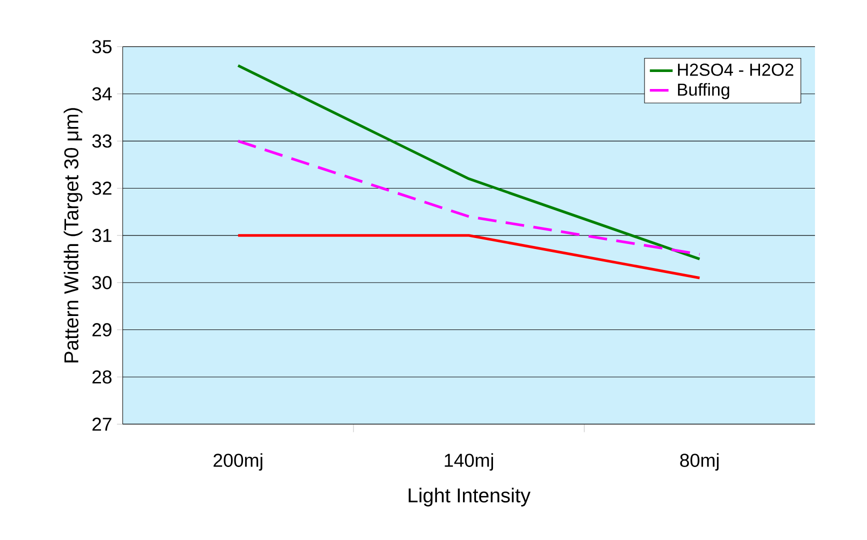  What do you see at coordinates (102, 235) in the screenshot?
I see `y-tick-label: 31` at bounding box center [102, 235].